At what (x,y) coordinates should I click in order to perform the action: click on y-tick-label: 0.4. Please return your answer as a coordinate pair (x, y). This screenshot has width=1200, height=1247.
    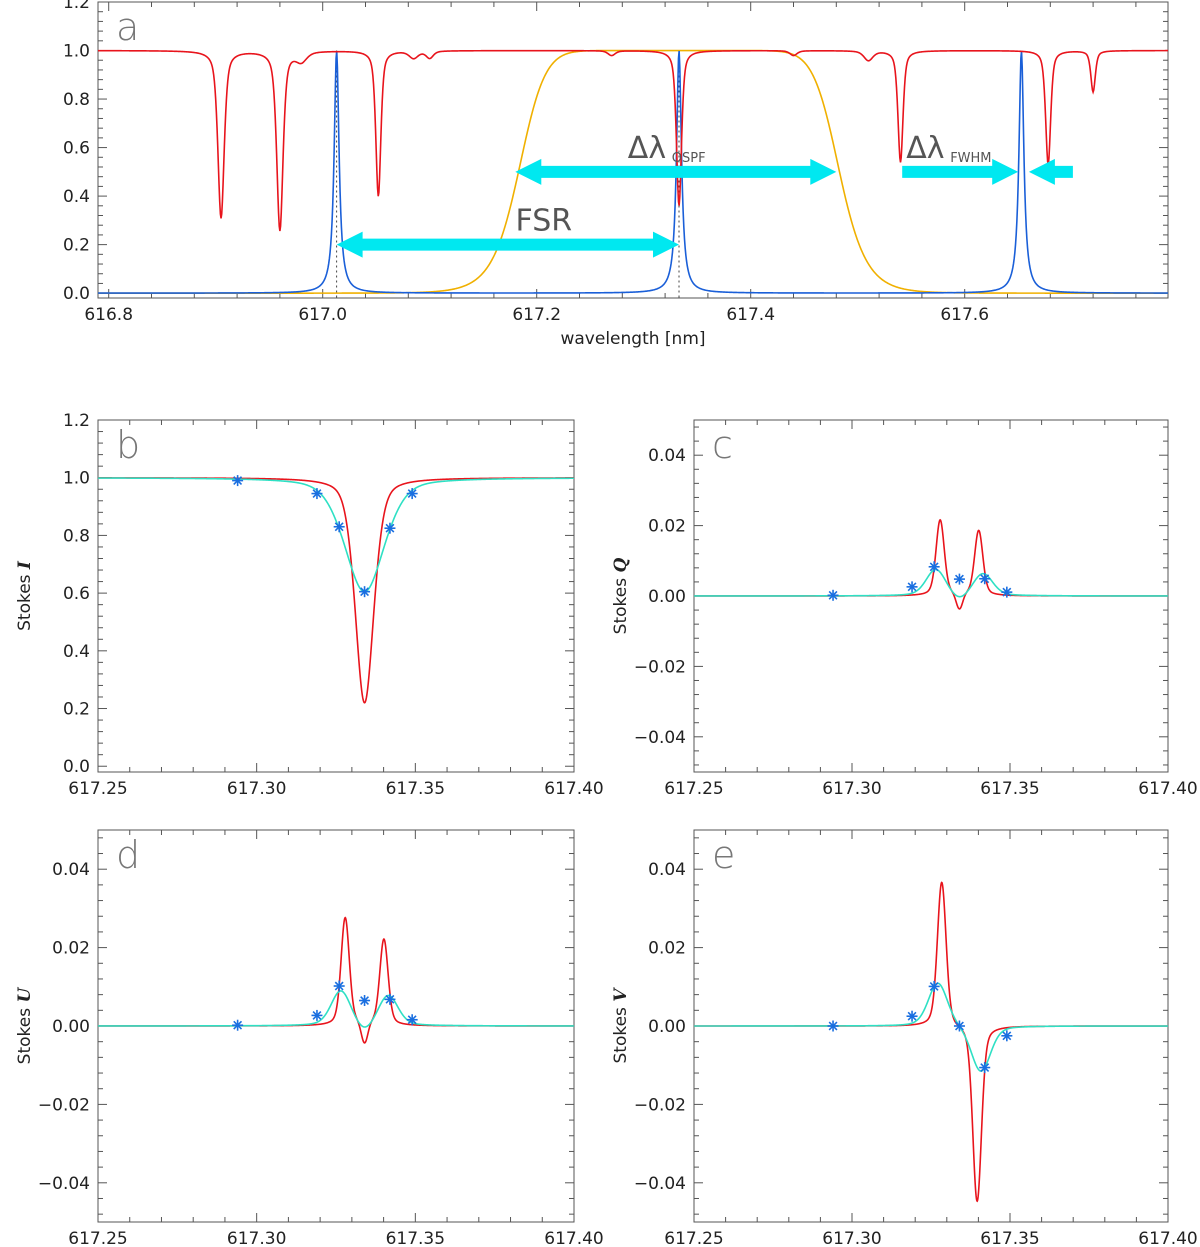
    Looking at the image, I should click on (76, 652).